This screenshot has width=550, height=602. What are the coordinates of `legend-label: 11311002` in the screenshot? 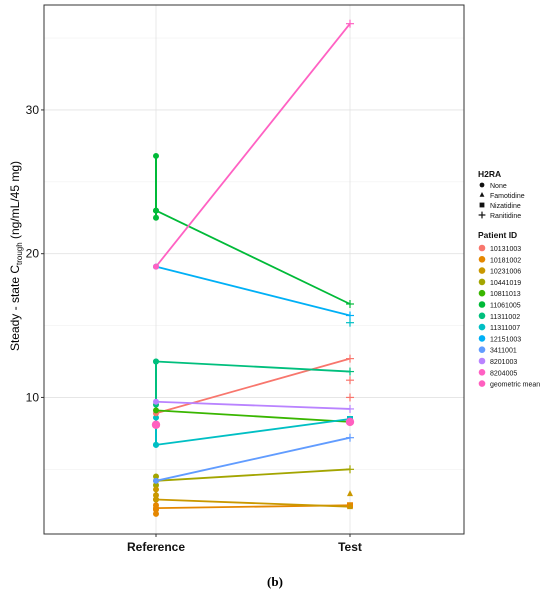 It's located at (505, 317).